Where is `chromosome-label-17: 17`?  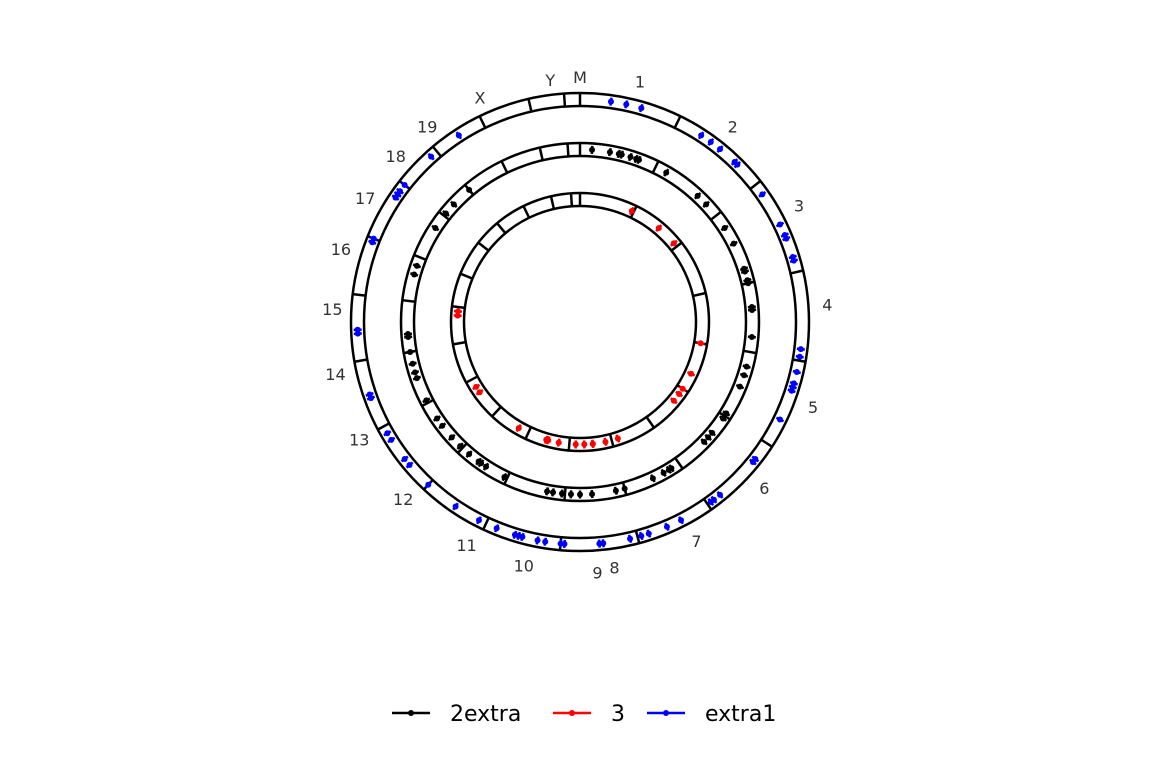 chromosome-label-17: 17 is located at coordinates (365, 198).